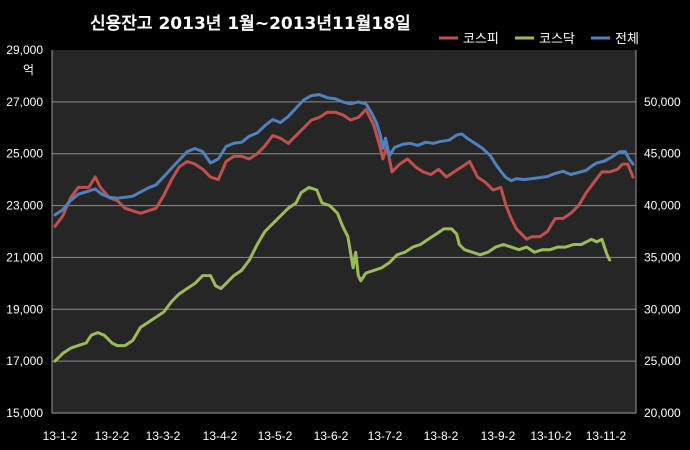  Describe the element at coordinates (331, 436) in the screenshot. I see `x-tick-label: 13-6-2` at that location.